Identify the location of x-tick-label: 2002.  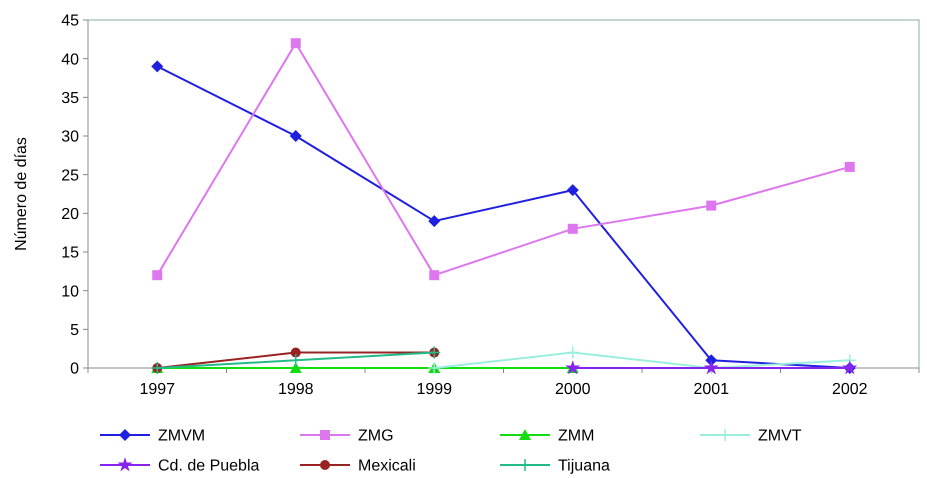
(850, 389).